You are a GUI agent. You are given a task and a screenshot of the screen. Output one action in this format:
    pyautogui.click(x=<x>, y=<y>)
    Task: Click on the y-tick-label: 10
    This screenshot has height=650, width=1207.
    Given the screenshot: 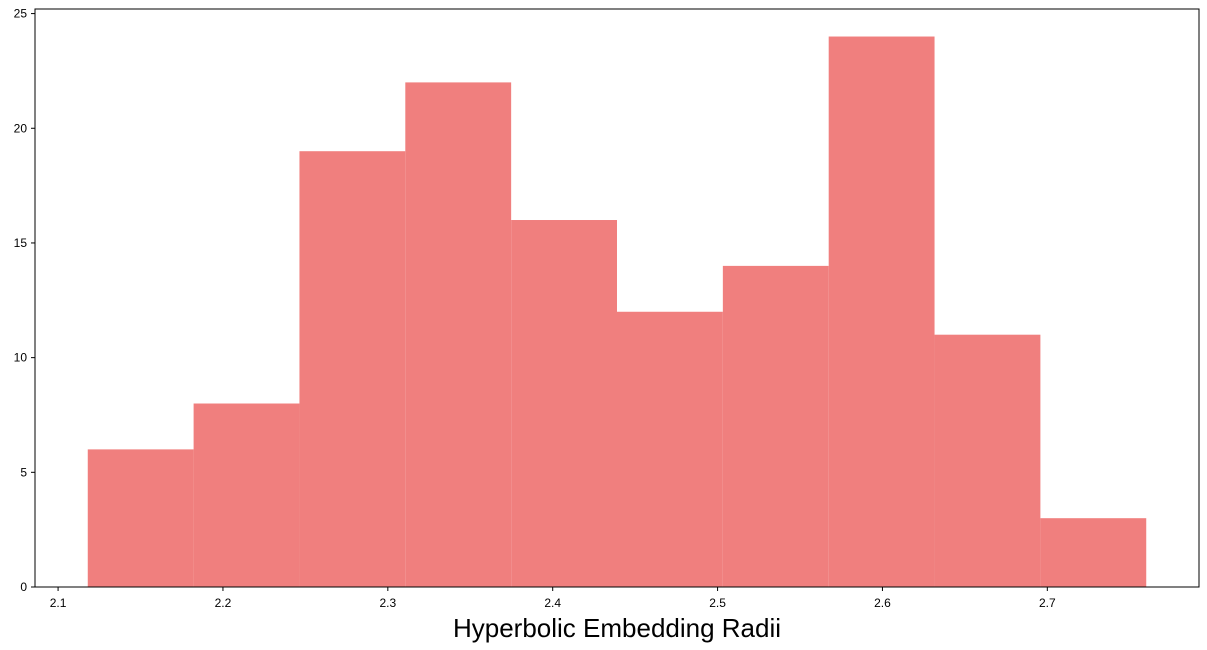 What is the action you would take?
    pyautogui.click(x=21, y=358)
    